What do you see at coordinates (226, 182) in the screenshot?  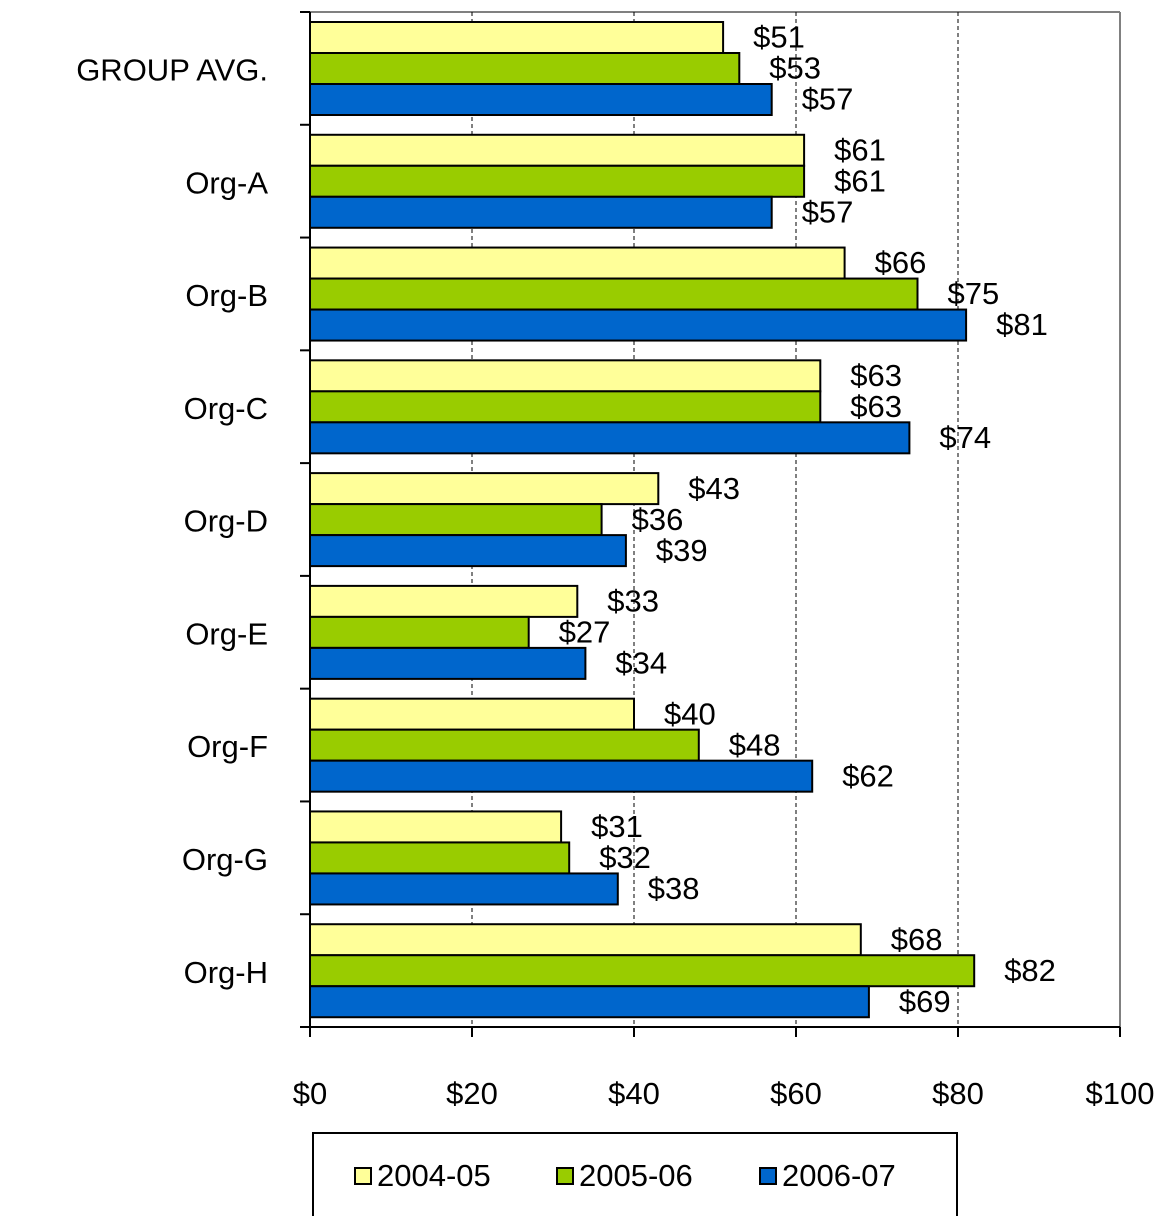 I see `y-tick-label: Org-A` at bounding box center [226, 182].